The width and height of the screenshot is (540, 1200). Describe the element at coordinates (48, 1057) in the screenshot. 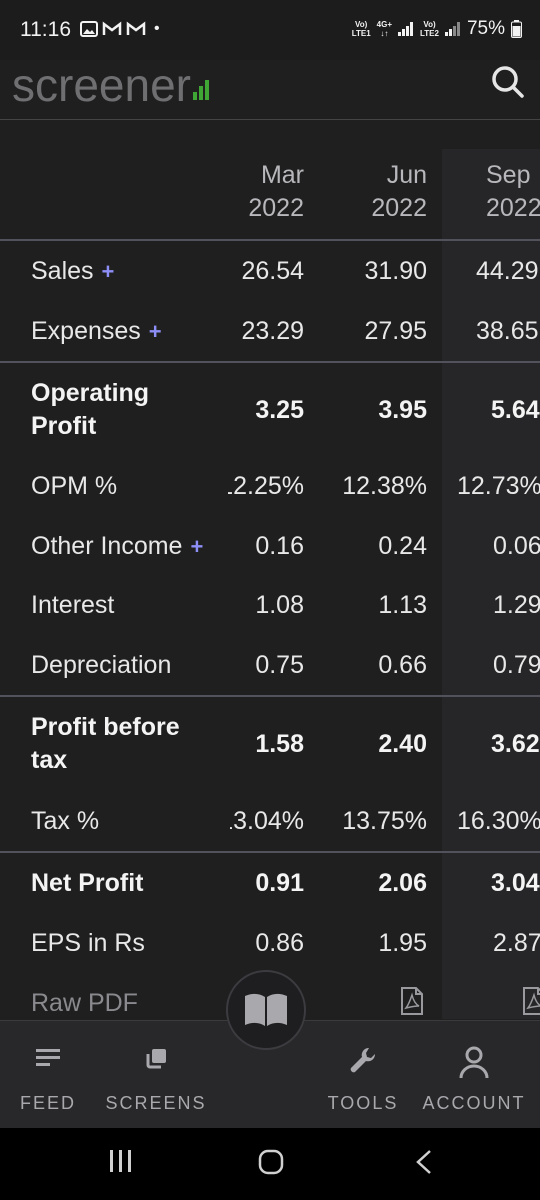

I see `feed-icon` at that location.